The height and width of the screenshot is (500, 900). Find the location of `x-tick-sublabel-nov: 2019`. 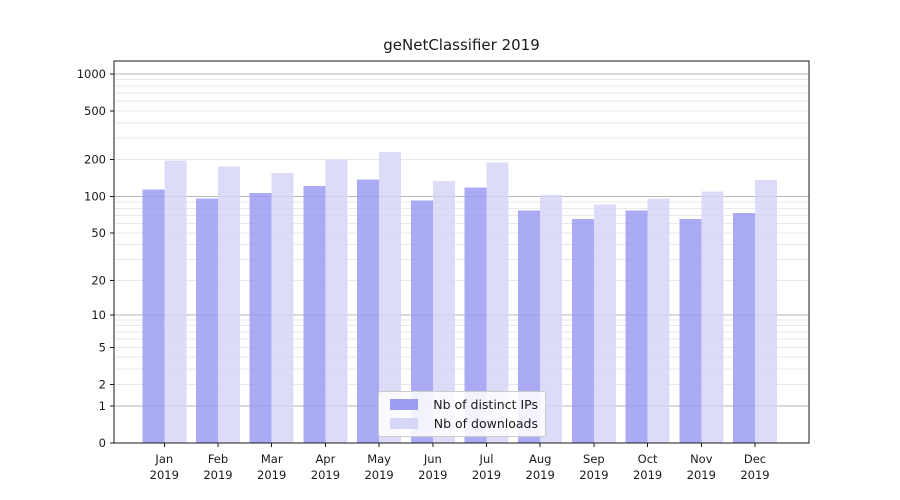

x-tick-sublabel-nov: 2019 is located at coordinates (701, 475).